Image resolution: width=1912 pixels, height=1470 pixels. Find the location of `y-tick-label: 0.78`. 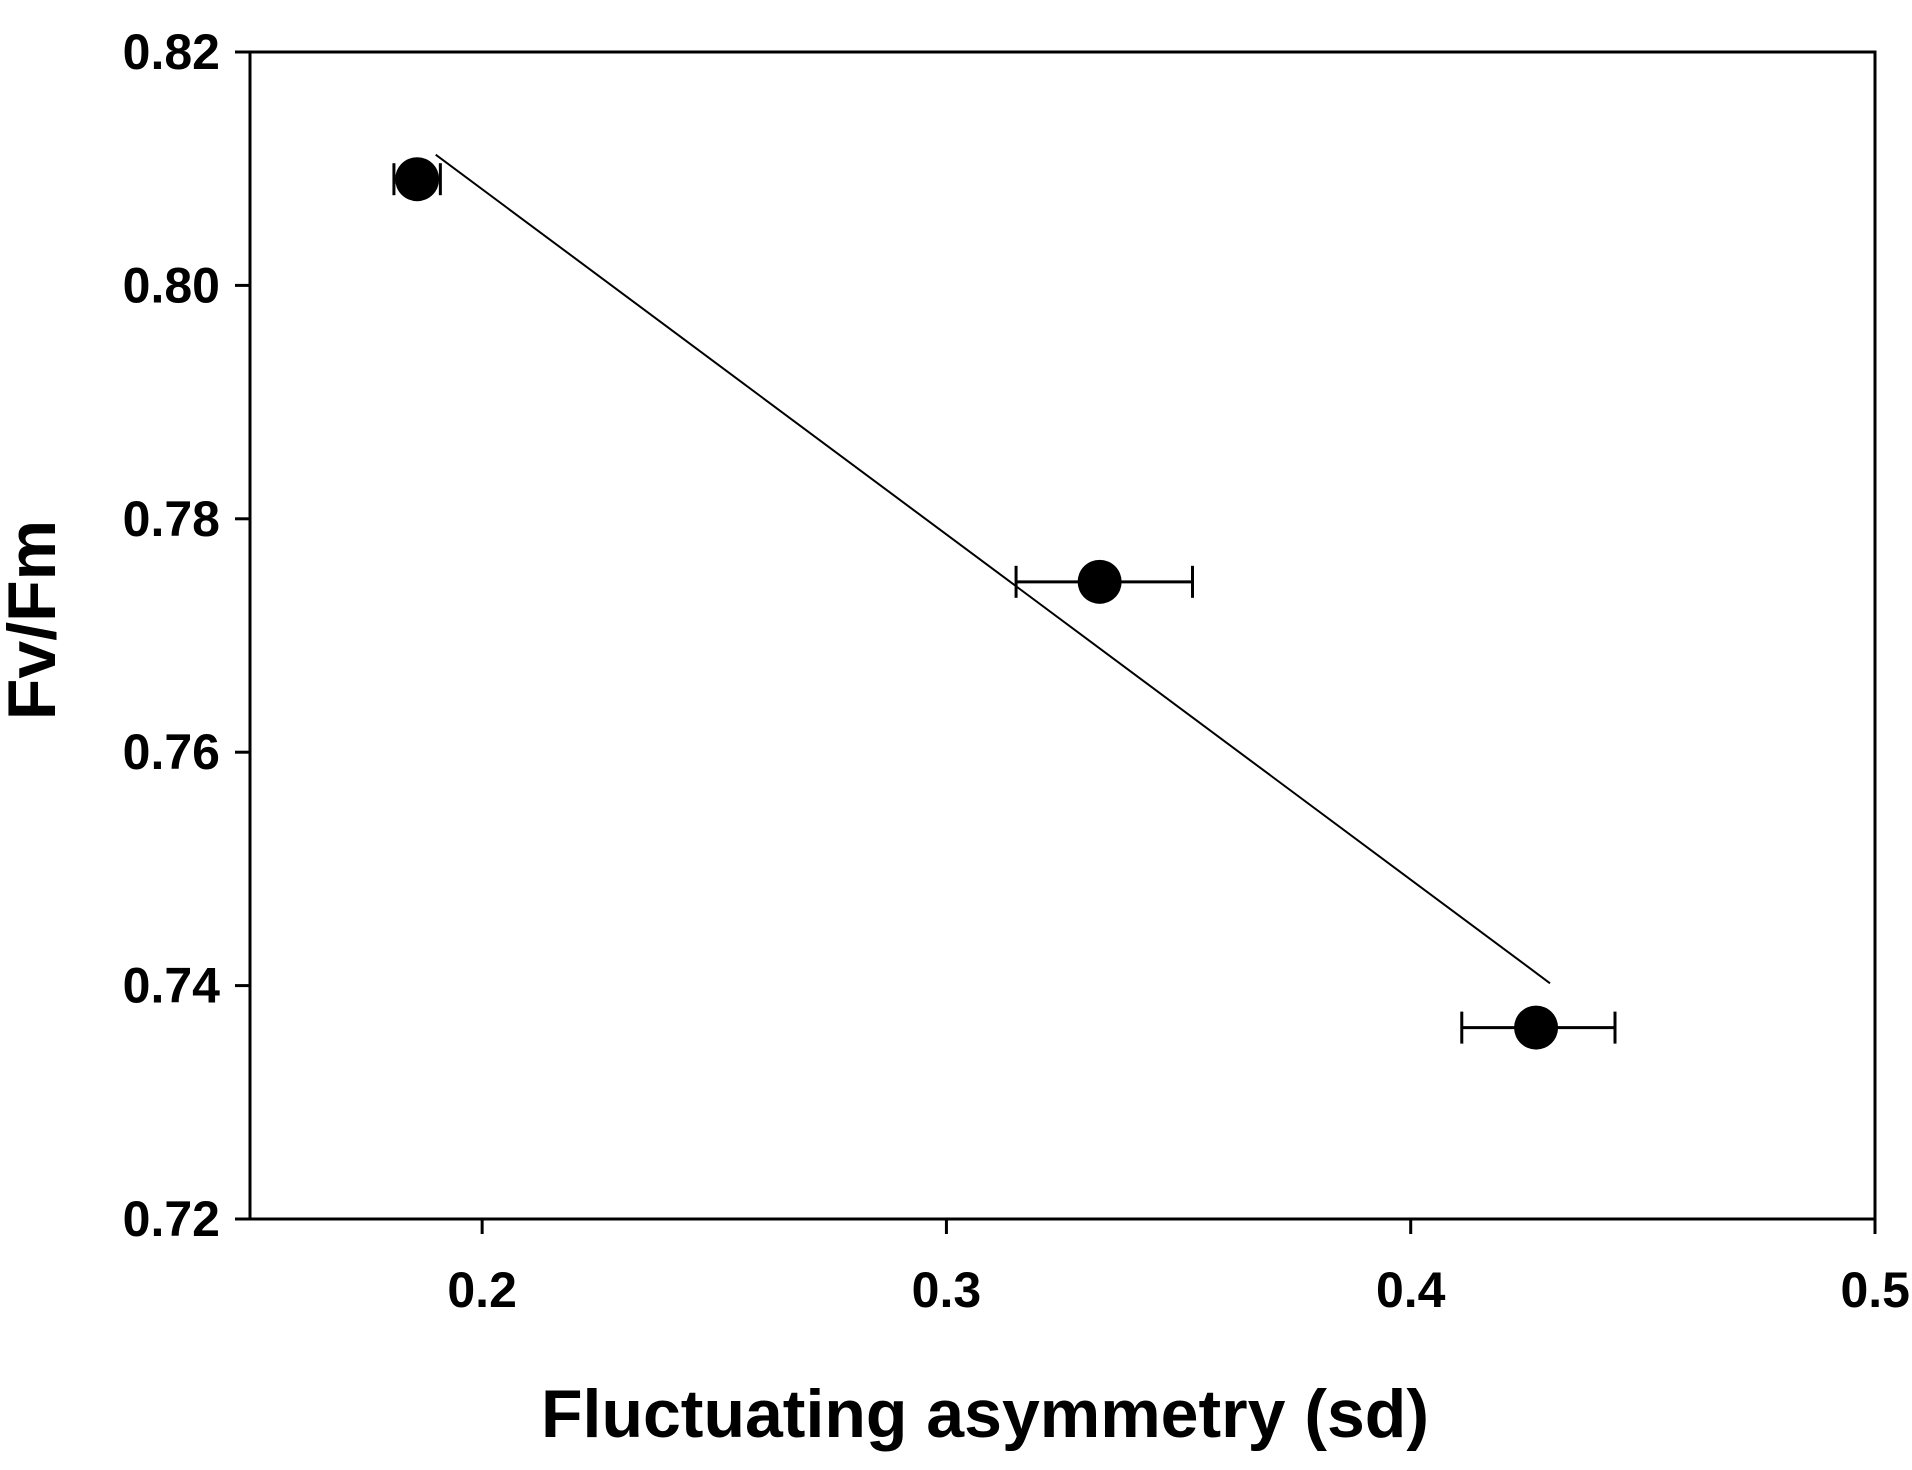

y-tick-label: 0.78 is located at coordinates (171, 519).